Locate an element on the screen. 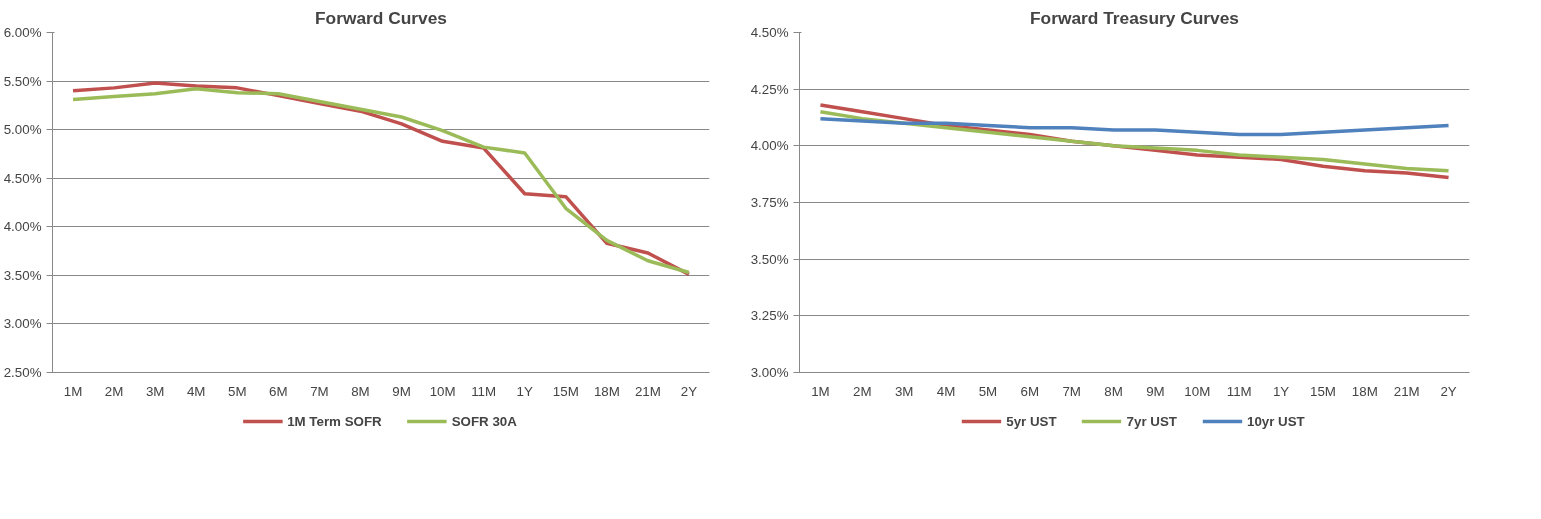 Image resolution: width=1541 pixels, height=519 pixels. legend-label: 10yr UST is located at coordinates (1275, 421).